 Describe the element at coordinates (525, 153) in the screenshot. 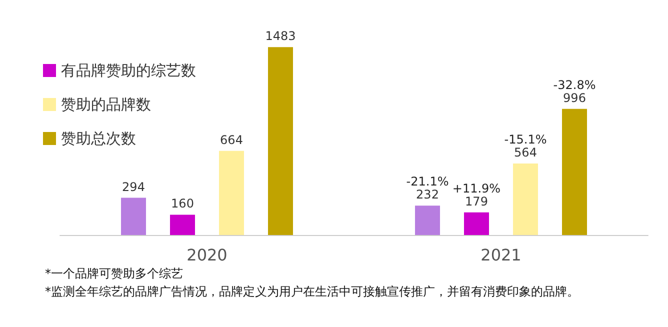

I see `data-label: 564` at that location.